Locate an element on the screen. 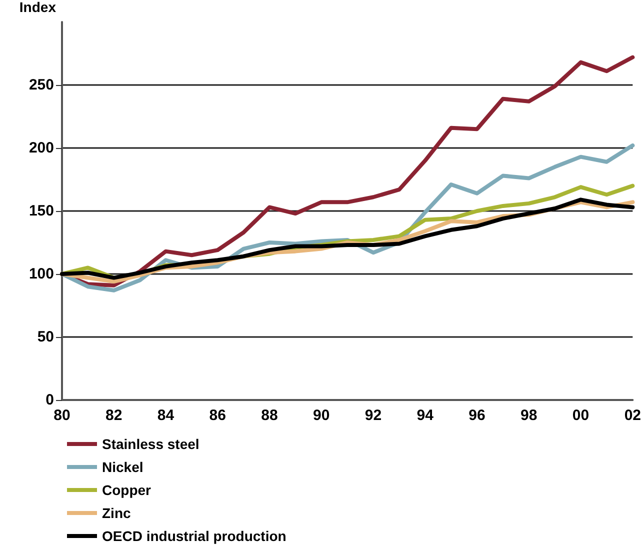  y-tick-label: 50 is located at coordinates (45, 337).